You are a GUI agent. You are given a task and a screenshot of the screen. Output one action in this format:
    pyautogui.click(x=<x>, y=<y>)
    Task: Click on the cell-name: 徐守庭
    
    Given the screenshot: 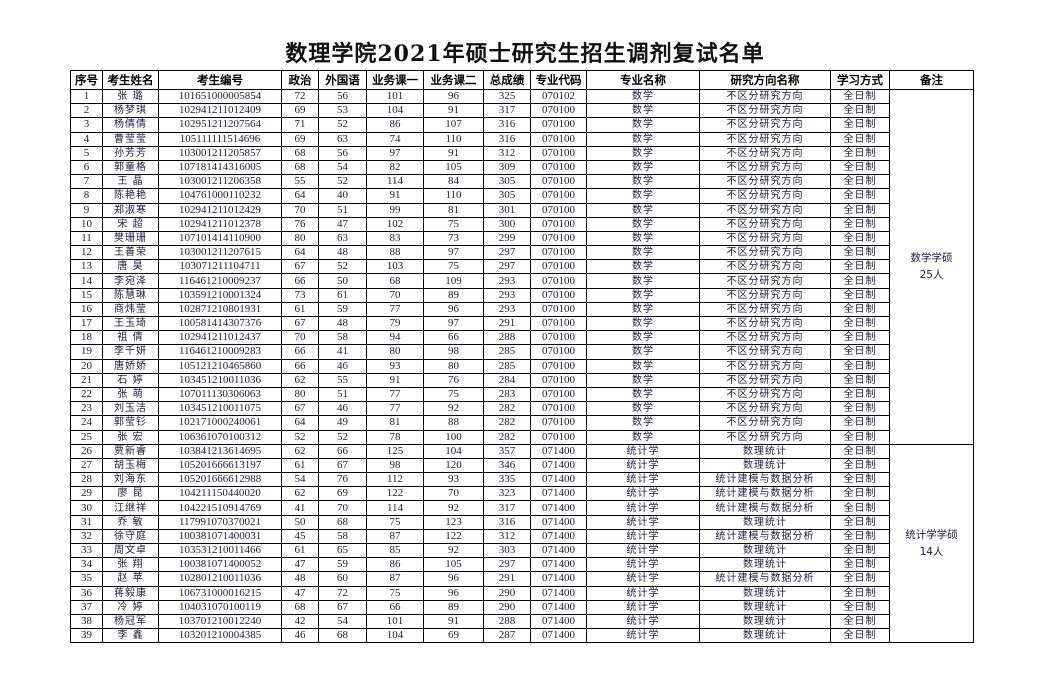 What is the action you would take?
    pyautogui.click(x=130, y=536)
    